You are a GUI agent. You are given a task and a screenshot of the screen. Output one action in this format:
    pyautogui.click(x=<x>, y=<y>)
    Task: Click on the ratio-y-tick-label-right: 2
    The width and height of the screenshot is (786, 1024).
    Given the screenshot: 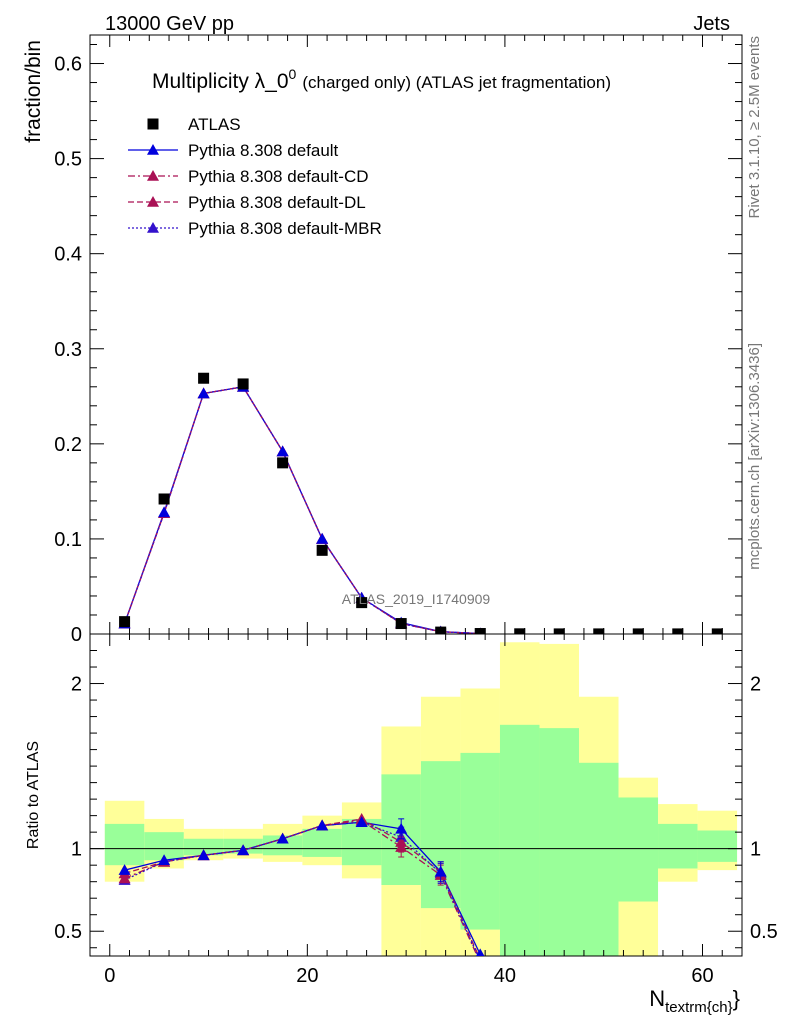 What is the action you would take?
    pyautogui.click(x=755, y=685)
    